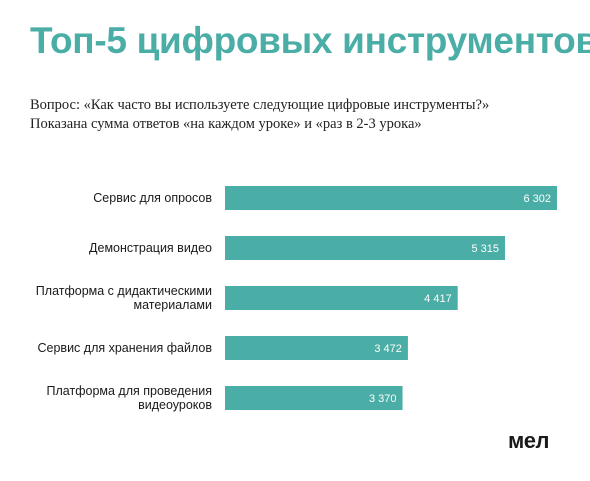 The height and width of the screenshot is (481, 590). What do you see at coordinates (438, 299) in the screenshot?
I see `value-label-3: 4 417` at bounding box center [438, 299].